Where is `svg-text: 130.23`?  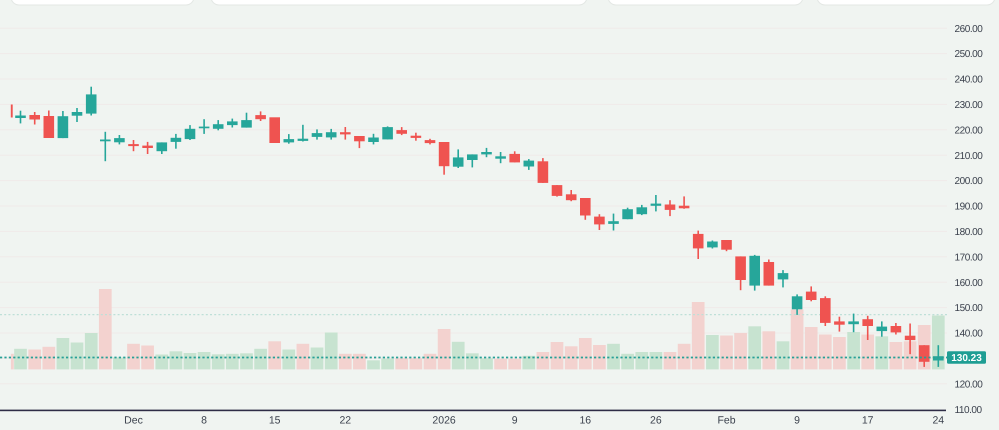
svg-text: 130.23 is located at coordinates (966, 358).